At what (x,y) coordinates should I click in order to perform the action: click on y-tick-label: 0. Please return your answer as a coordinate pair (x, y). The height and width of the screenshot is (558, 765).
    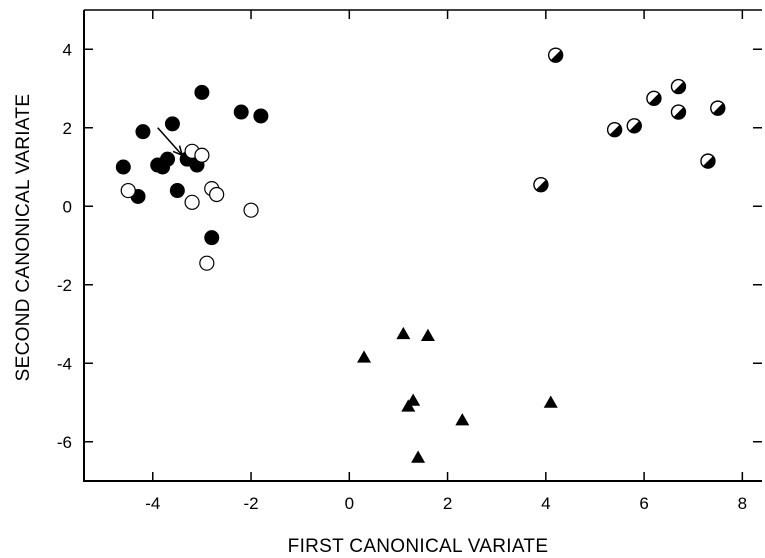
    Looking at the image, I should click on (67, 206).